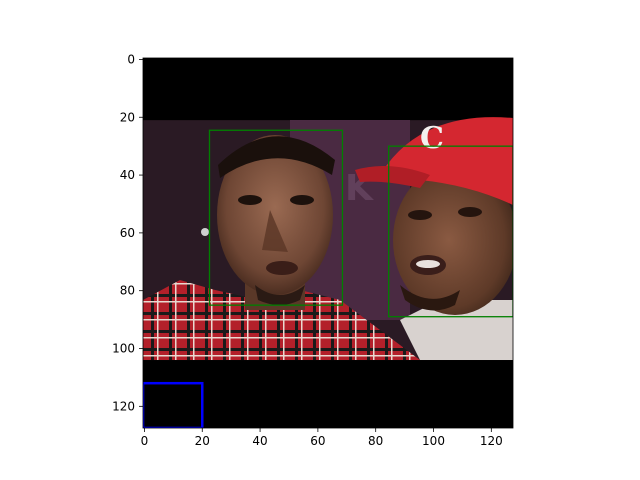 The image size is (640, 480). What do you see at coordinates (123, 406) in the screenshot?
I see `y-tick-label: 120` at bounding box center [123, 406].